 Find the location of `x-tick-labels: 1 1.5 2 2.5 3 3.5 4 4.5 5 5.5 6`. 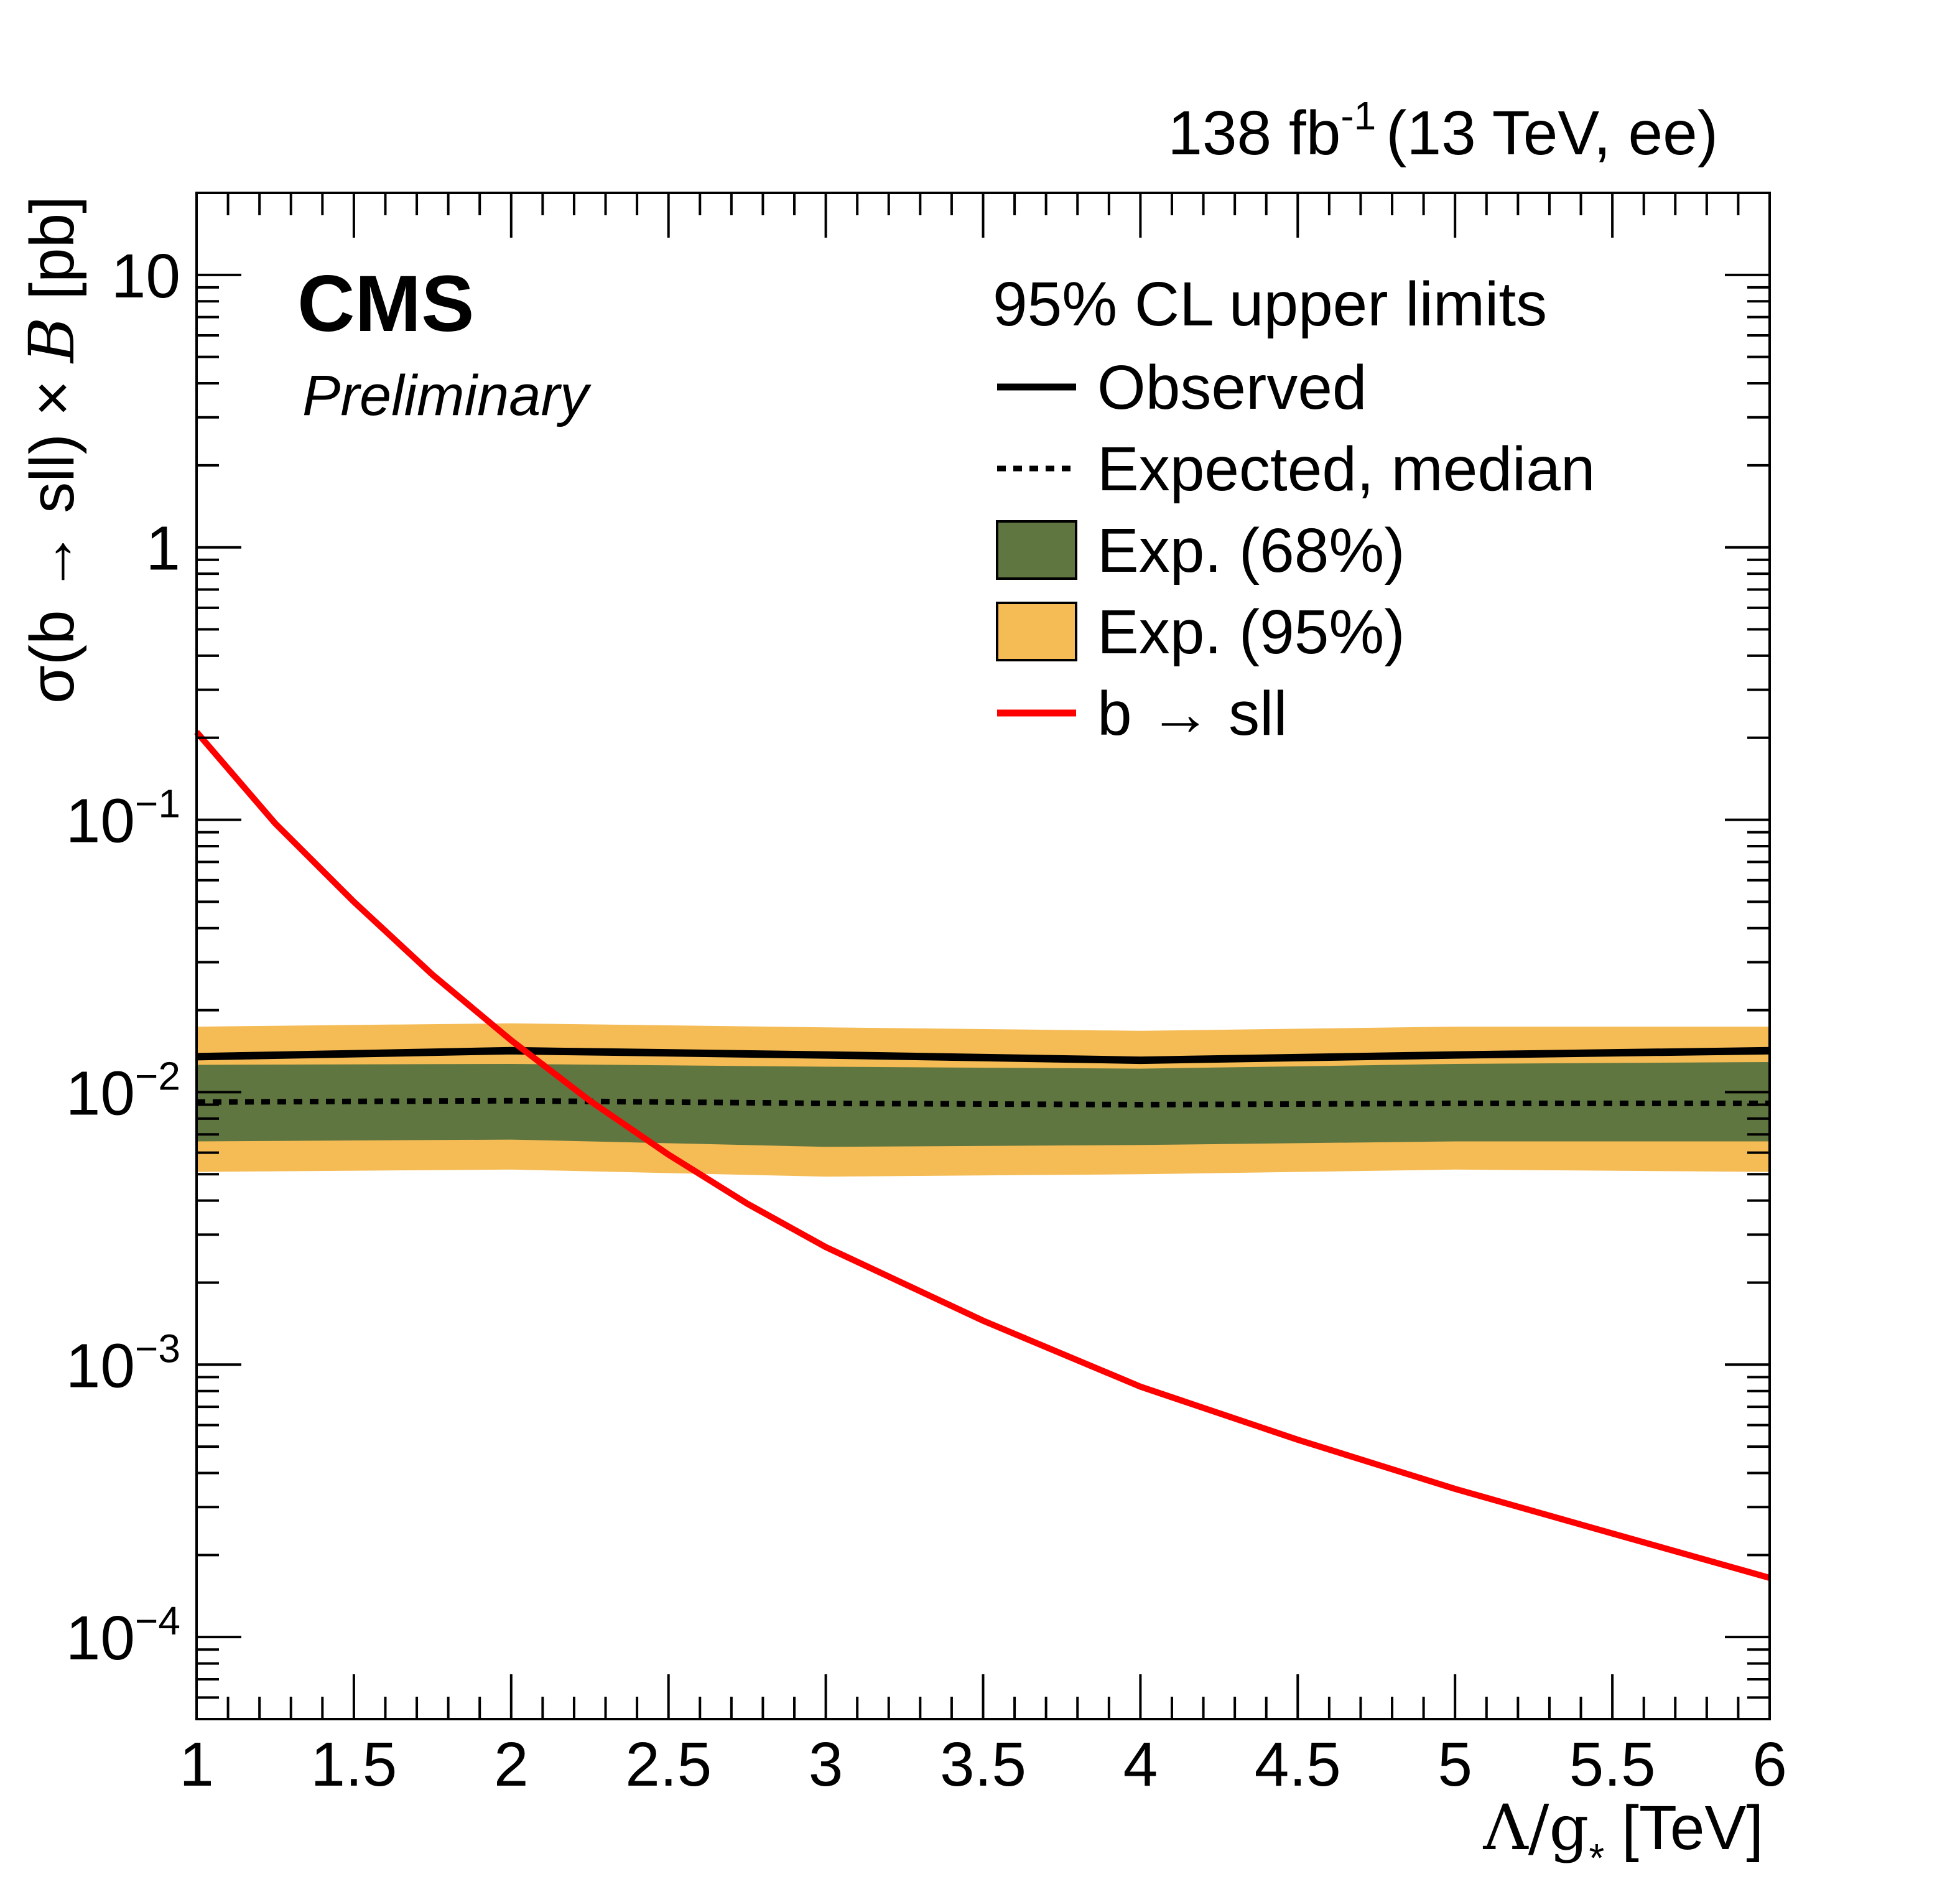

x-tick-labels: 1 1.5 2 2.5 3 3.5 4 4.5 5 5.5 6 is located at coordinates (983, 1764).